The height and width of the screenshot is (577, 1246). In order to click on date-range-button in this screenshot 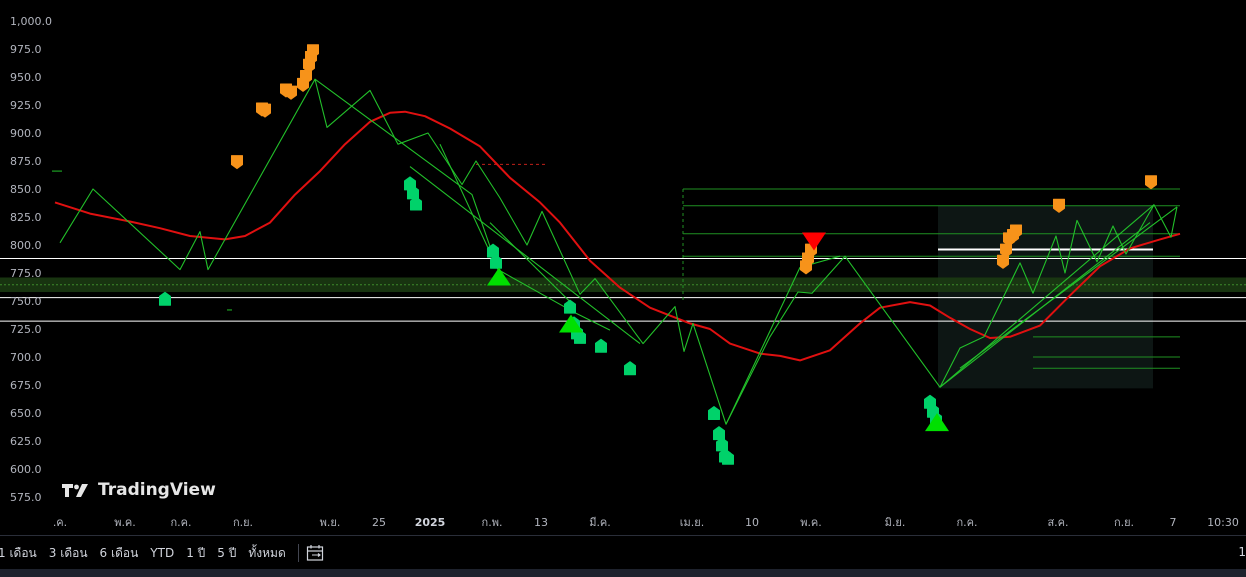, I will do `click(316, 553)`.